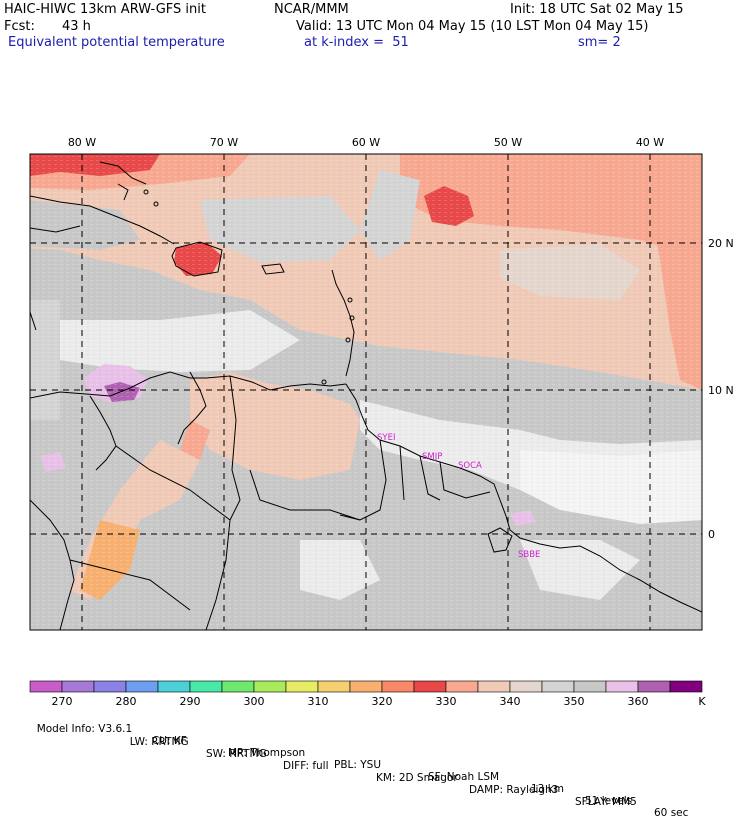 This screenshot has height=819, width=740. I want to click on footer-sflay: SFLAY: MM5, so click(606, 802).